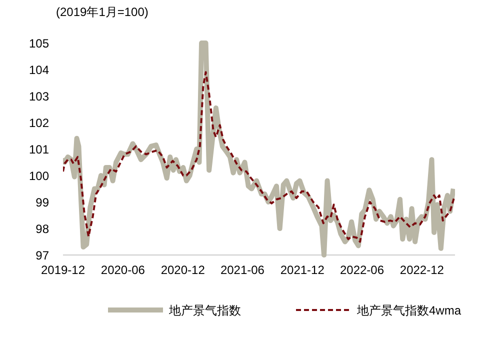  What do you see at coordinates (43, 229) in the screenshot?
I see `y-tick-label: 98` at bounding box center [43, 229].